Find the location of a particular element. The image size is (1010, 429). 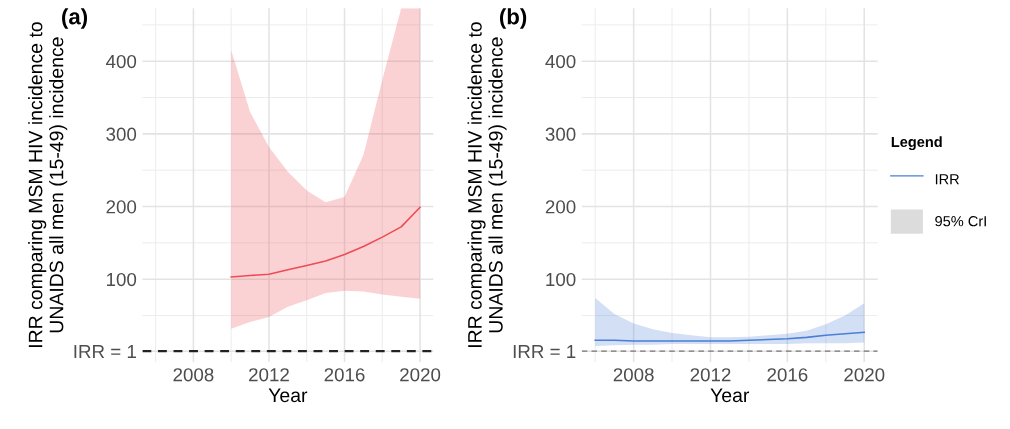

text: 95% CrI is located at coordinates (960, 221).